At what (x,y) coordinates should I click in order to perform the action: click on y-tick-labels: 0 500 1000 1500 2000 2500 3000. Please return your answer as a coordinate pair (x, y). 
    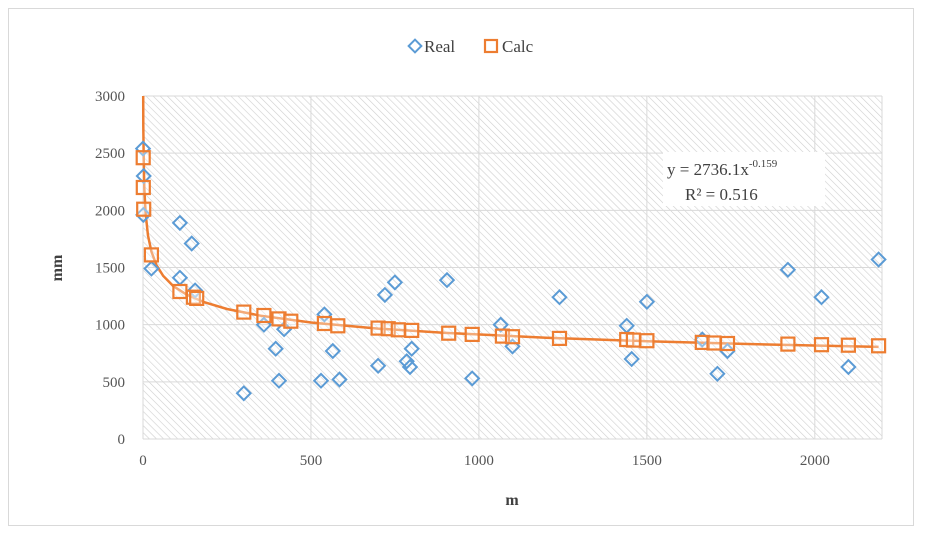
    Looking at the image, I should click on (110, 268).